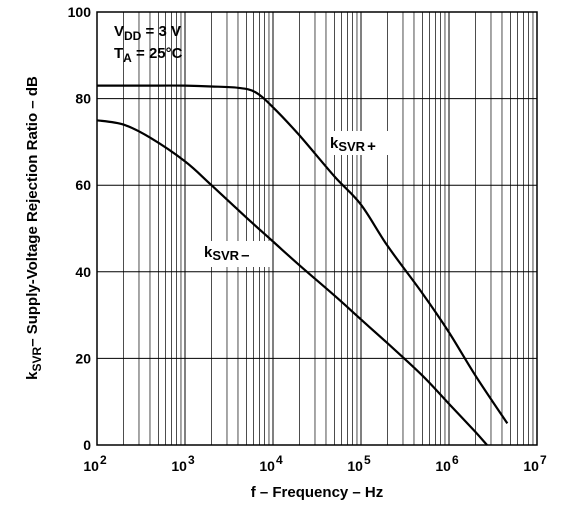 This screenshot has width=564, height=506. What do you see at coordinates (87, 445) in the screenshot?
I see `y-tick-label: 0` at bounding box center [87, 445].